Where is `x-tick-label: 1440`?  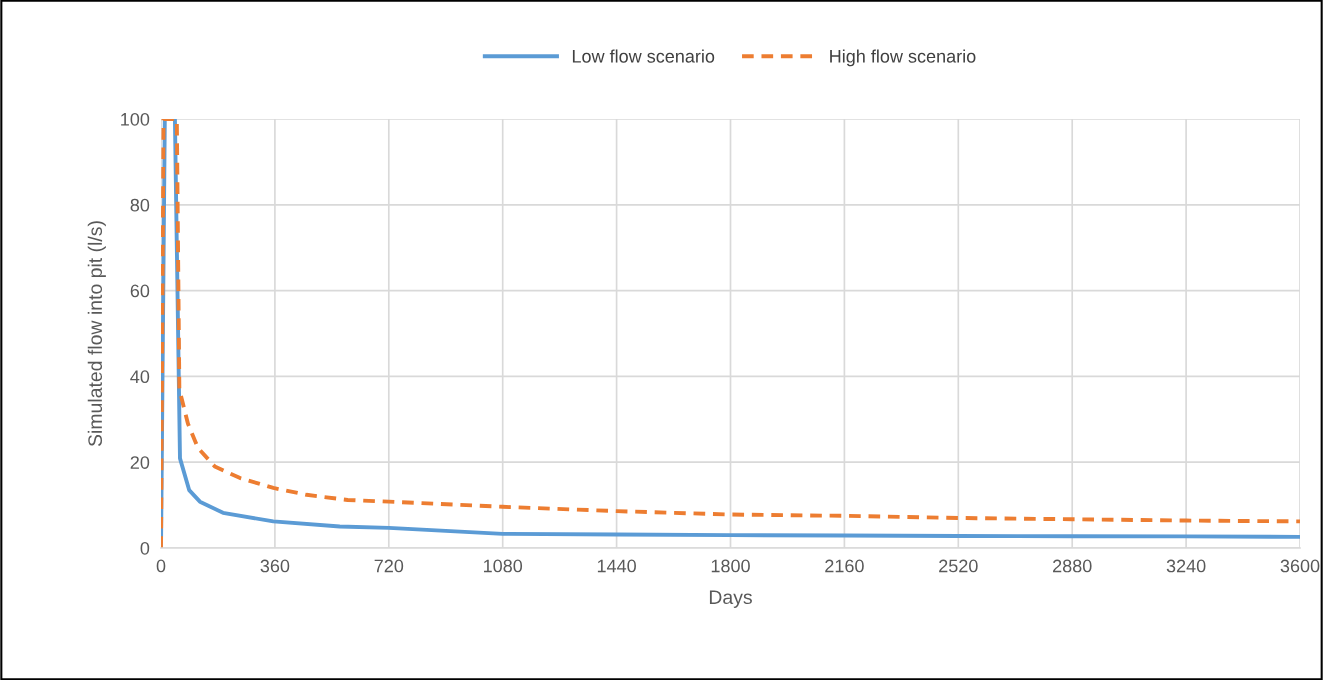 x-tick-label: 1440 is located at coordinates (616, 566).